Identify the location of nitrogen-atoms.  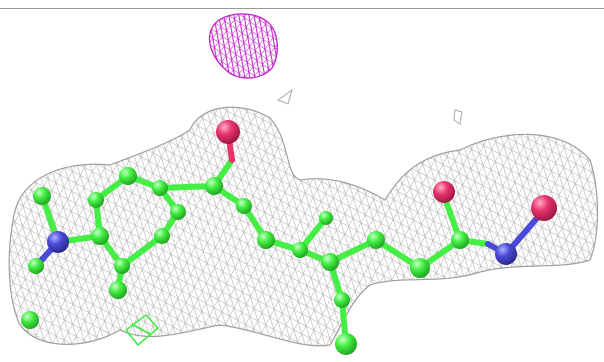
(282, 248).